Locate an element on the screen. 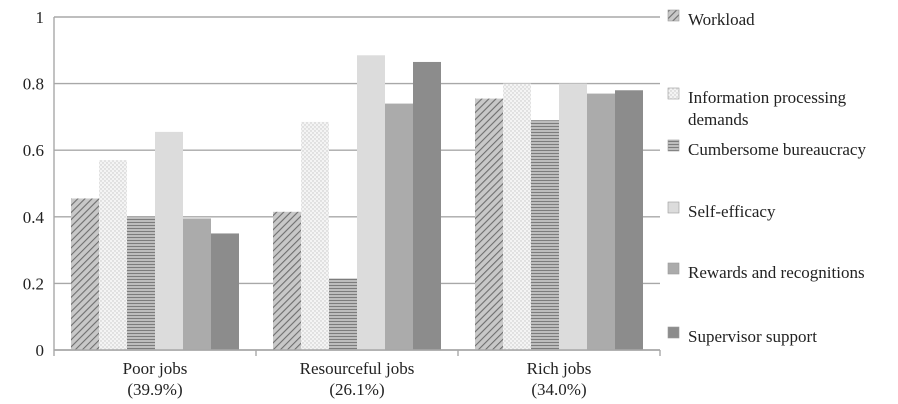 The height and width of the screenshot is (404, 898). legend-label: Supervisor support is located at coordinates (752, 336).